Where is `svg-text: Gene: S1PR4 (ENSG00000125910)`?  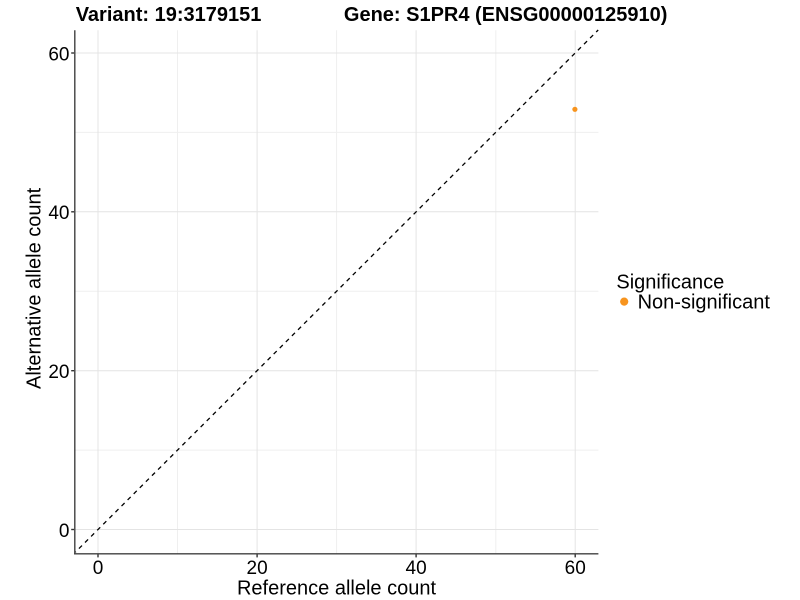
svg-text: Gene: S1PR4 (ENSG00000125910) is located at coordinates (506, 15).